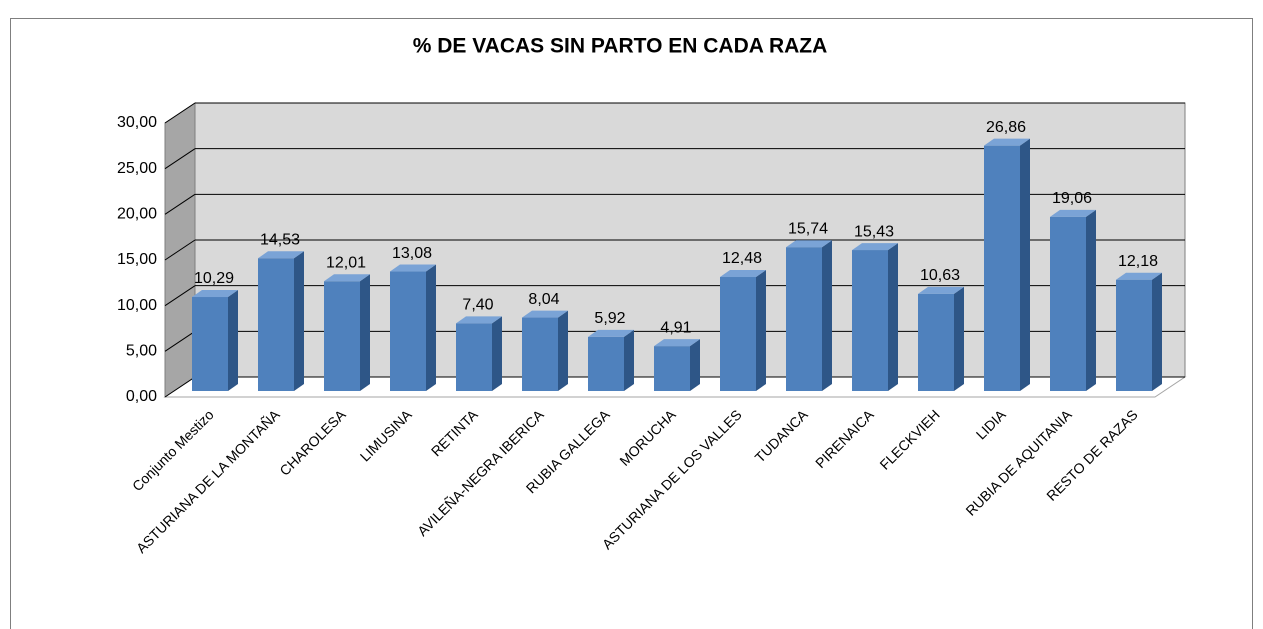 The image size is (1263, 629). Describe the element at coordinates (940, 275) in the screenshot. I see `value-label: 10,63` at that location.